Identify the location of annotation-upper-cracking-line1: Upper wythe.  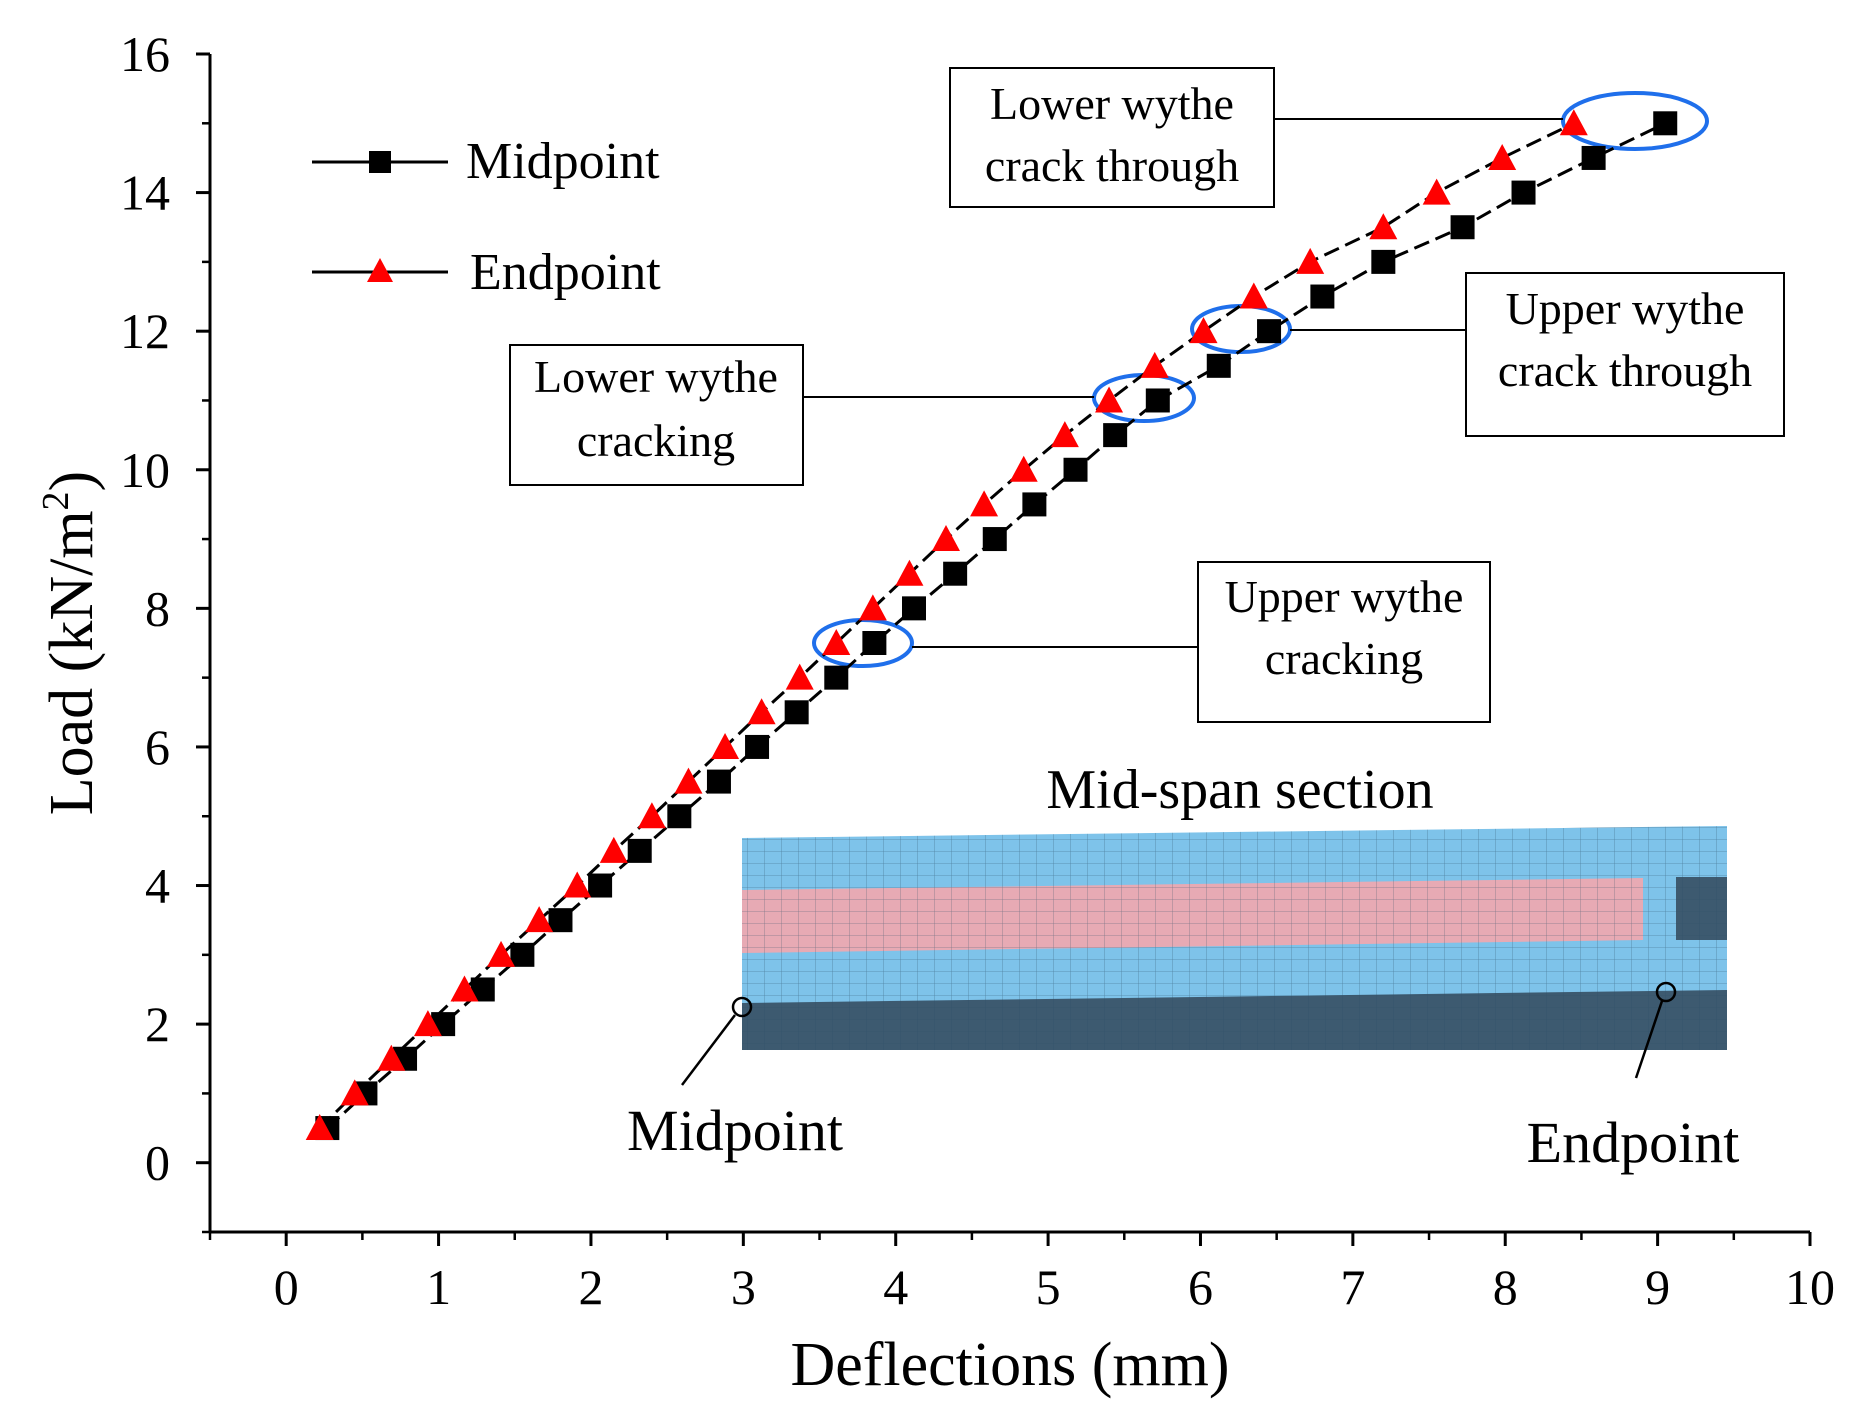
(1344, 596).